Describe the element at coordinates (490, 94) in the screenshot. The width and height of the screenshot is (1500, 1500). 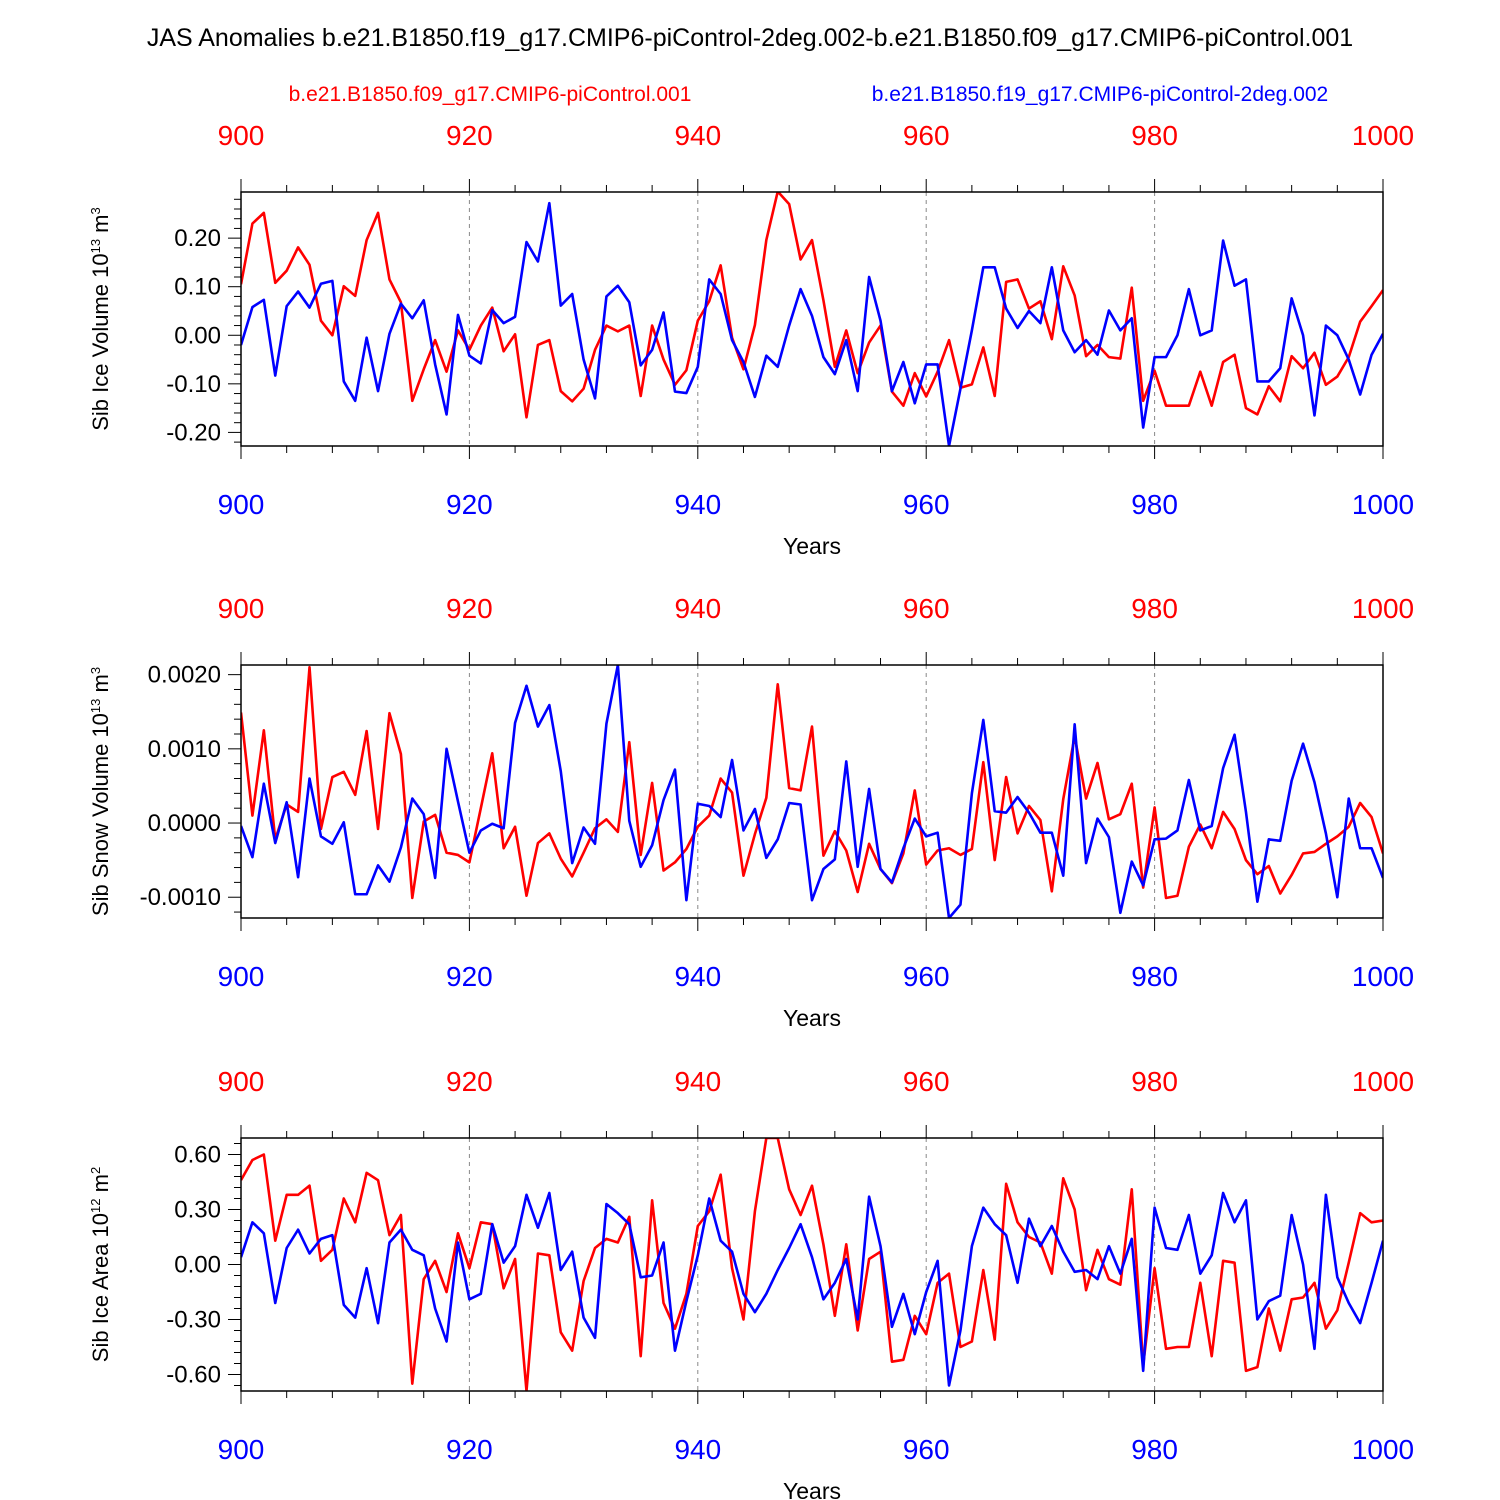
I see `legend-red-label: b.e21.B1850.f09_g17.CMIP6-piControl.001` at that location.